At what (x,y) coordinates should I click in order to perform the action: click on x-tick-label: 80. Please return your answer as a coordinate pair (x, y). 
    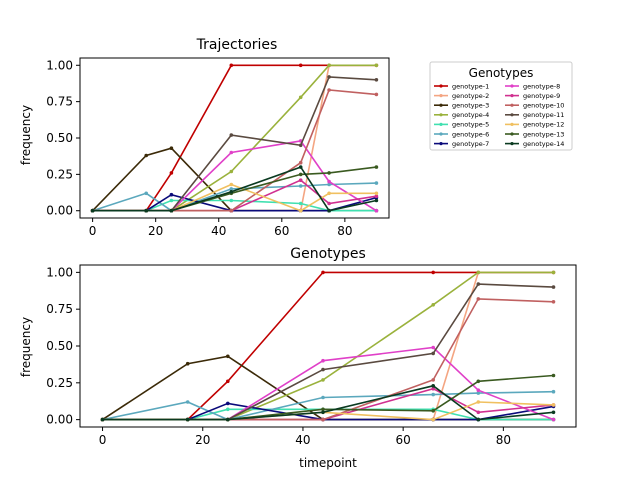
    Looking at the image, I should click on (503, 440).